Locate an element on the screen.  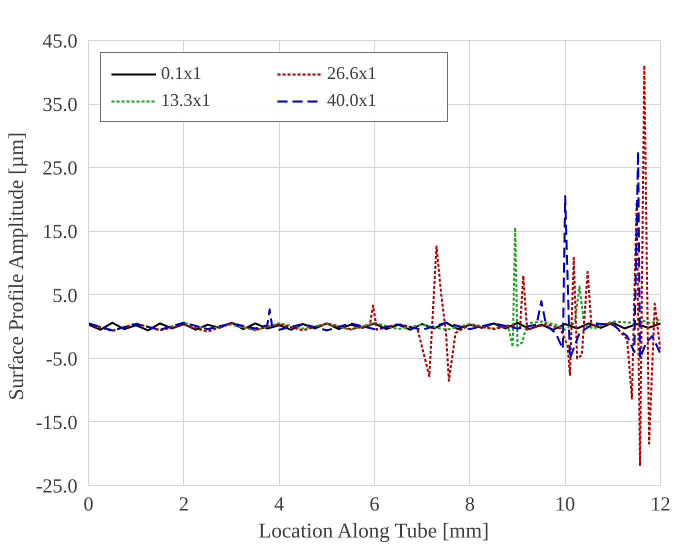
y-tick-label: -5.0 is located at coordinates (62, 359).